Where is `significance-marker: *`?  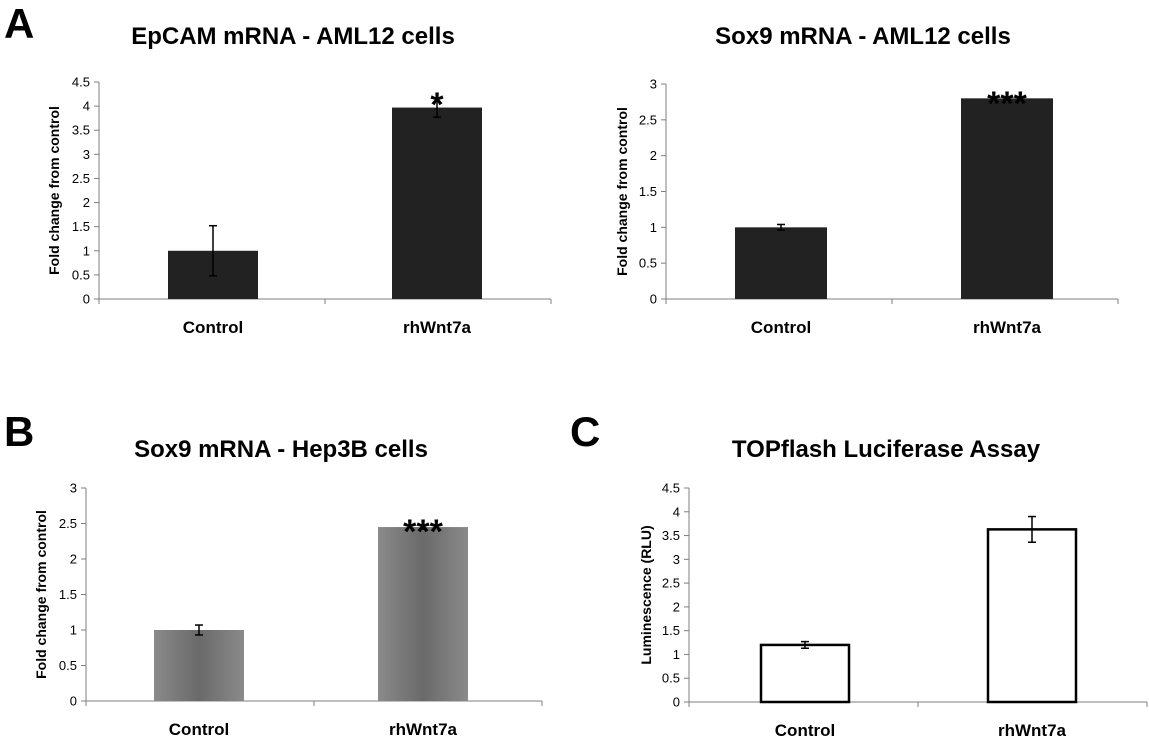 significance-marker: * is located at coordinates (437, 105).